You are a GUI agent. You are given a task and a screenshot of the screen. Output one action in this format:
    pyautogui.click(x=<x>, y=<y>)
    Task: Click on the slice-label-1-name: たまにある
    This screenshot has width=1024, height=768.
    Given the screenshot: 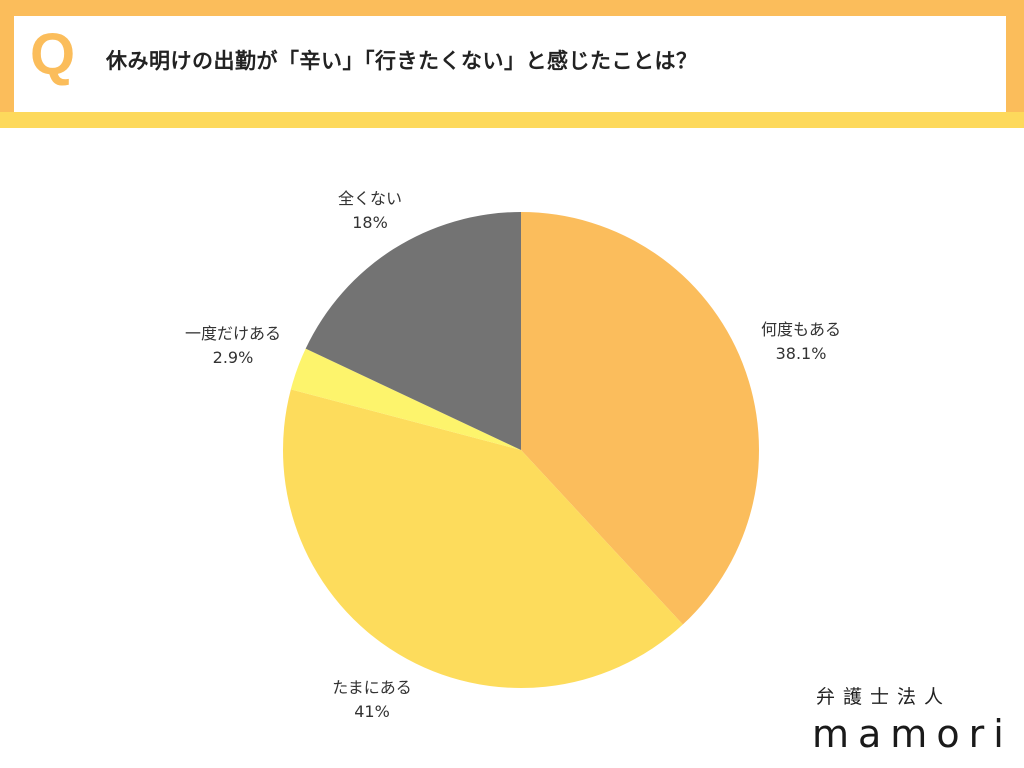 What is the action you would take?
    pyautogui.click(x=372, y=687)
    